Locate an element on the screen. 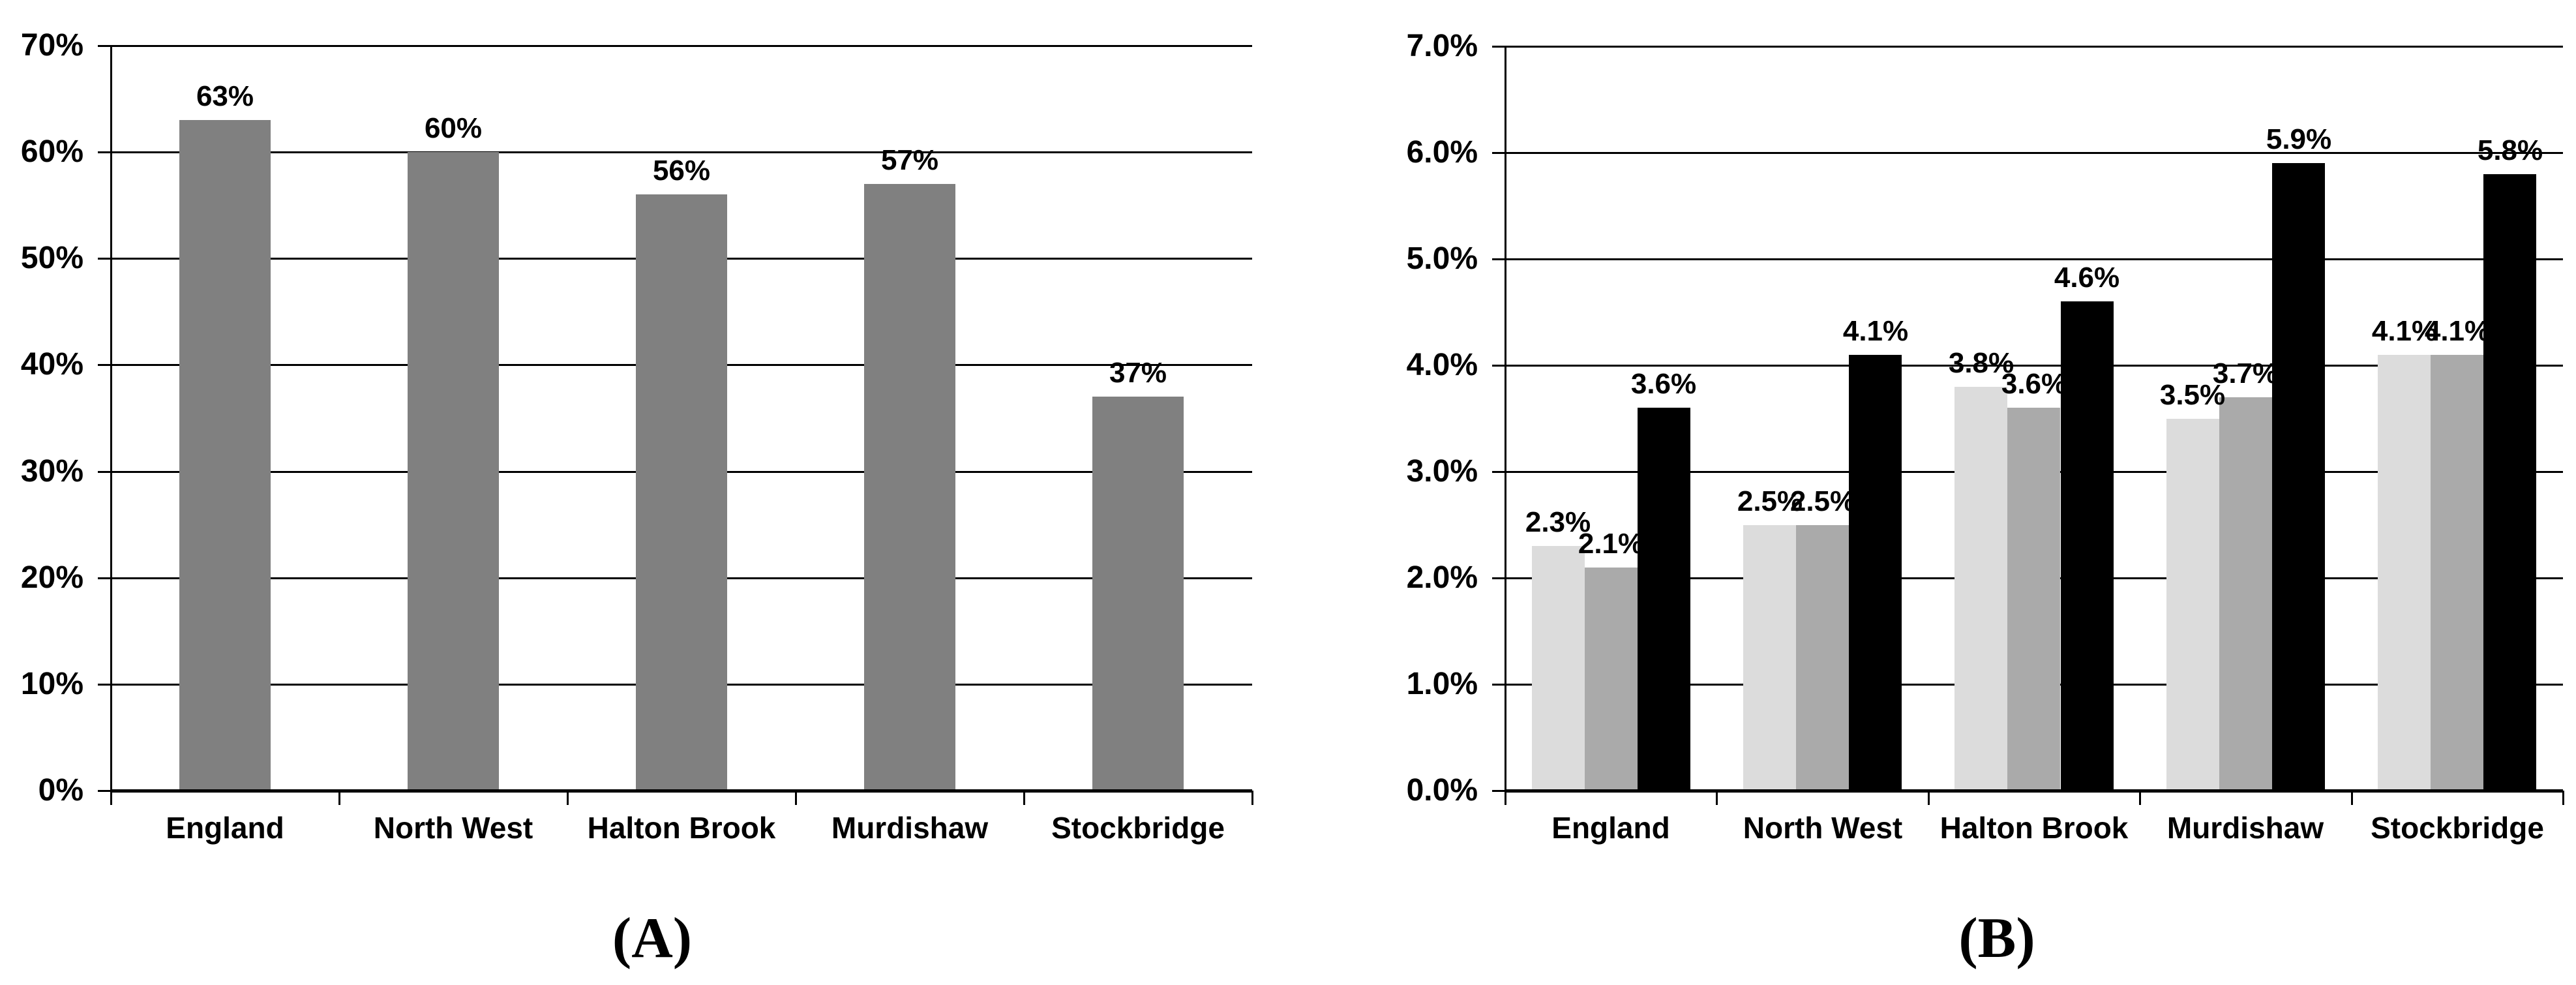  bar-value-label: 57% is located at coordinates (909, 160).